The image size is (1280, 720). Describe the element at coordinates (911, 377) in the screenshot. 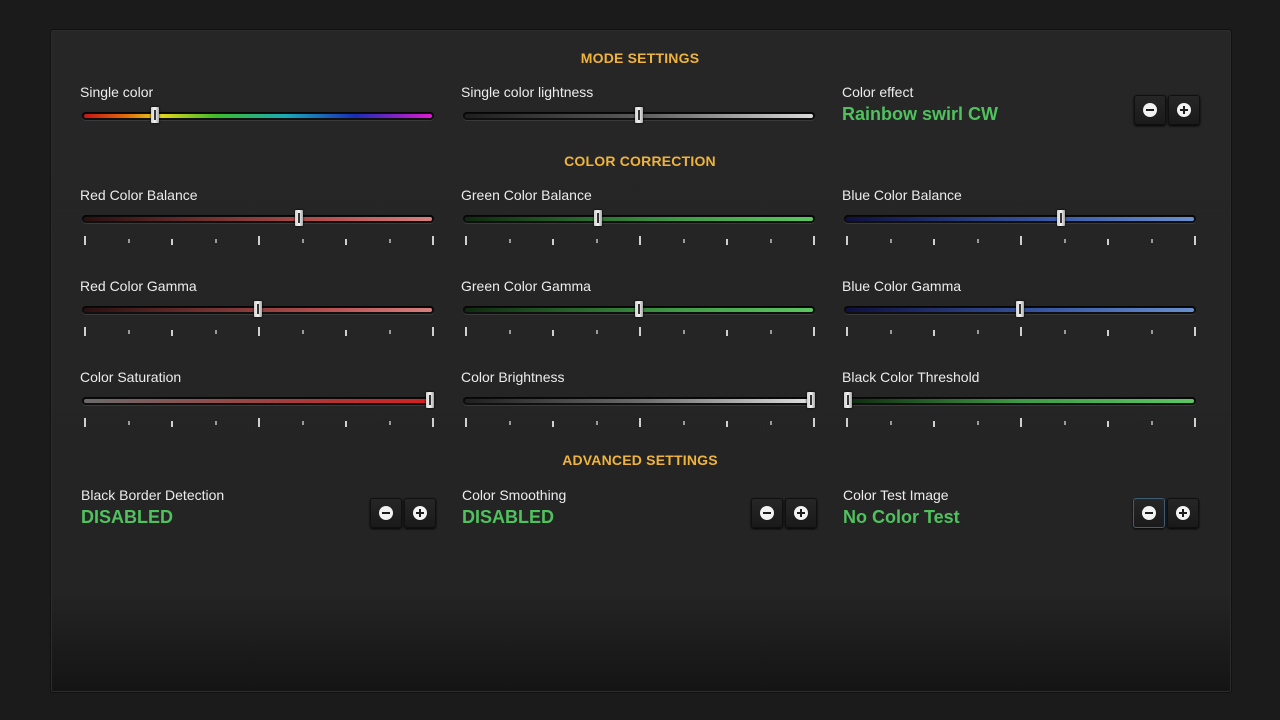

I see `black-threshold-label: Black Color Threshold` at that location.